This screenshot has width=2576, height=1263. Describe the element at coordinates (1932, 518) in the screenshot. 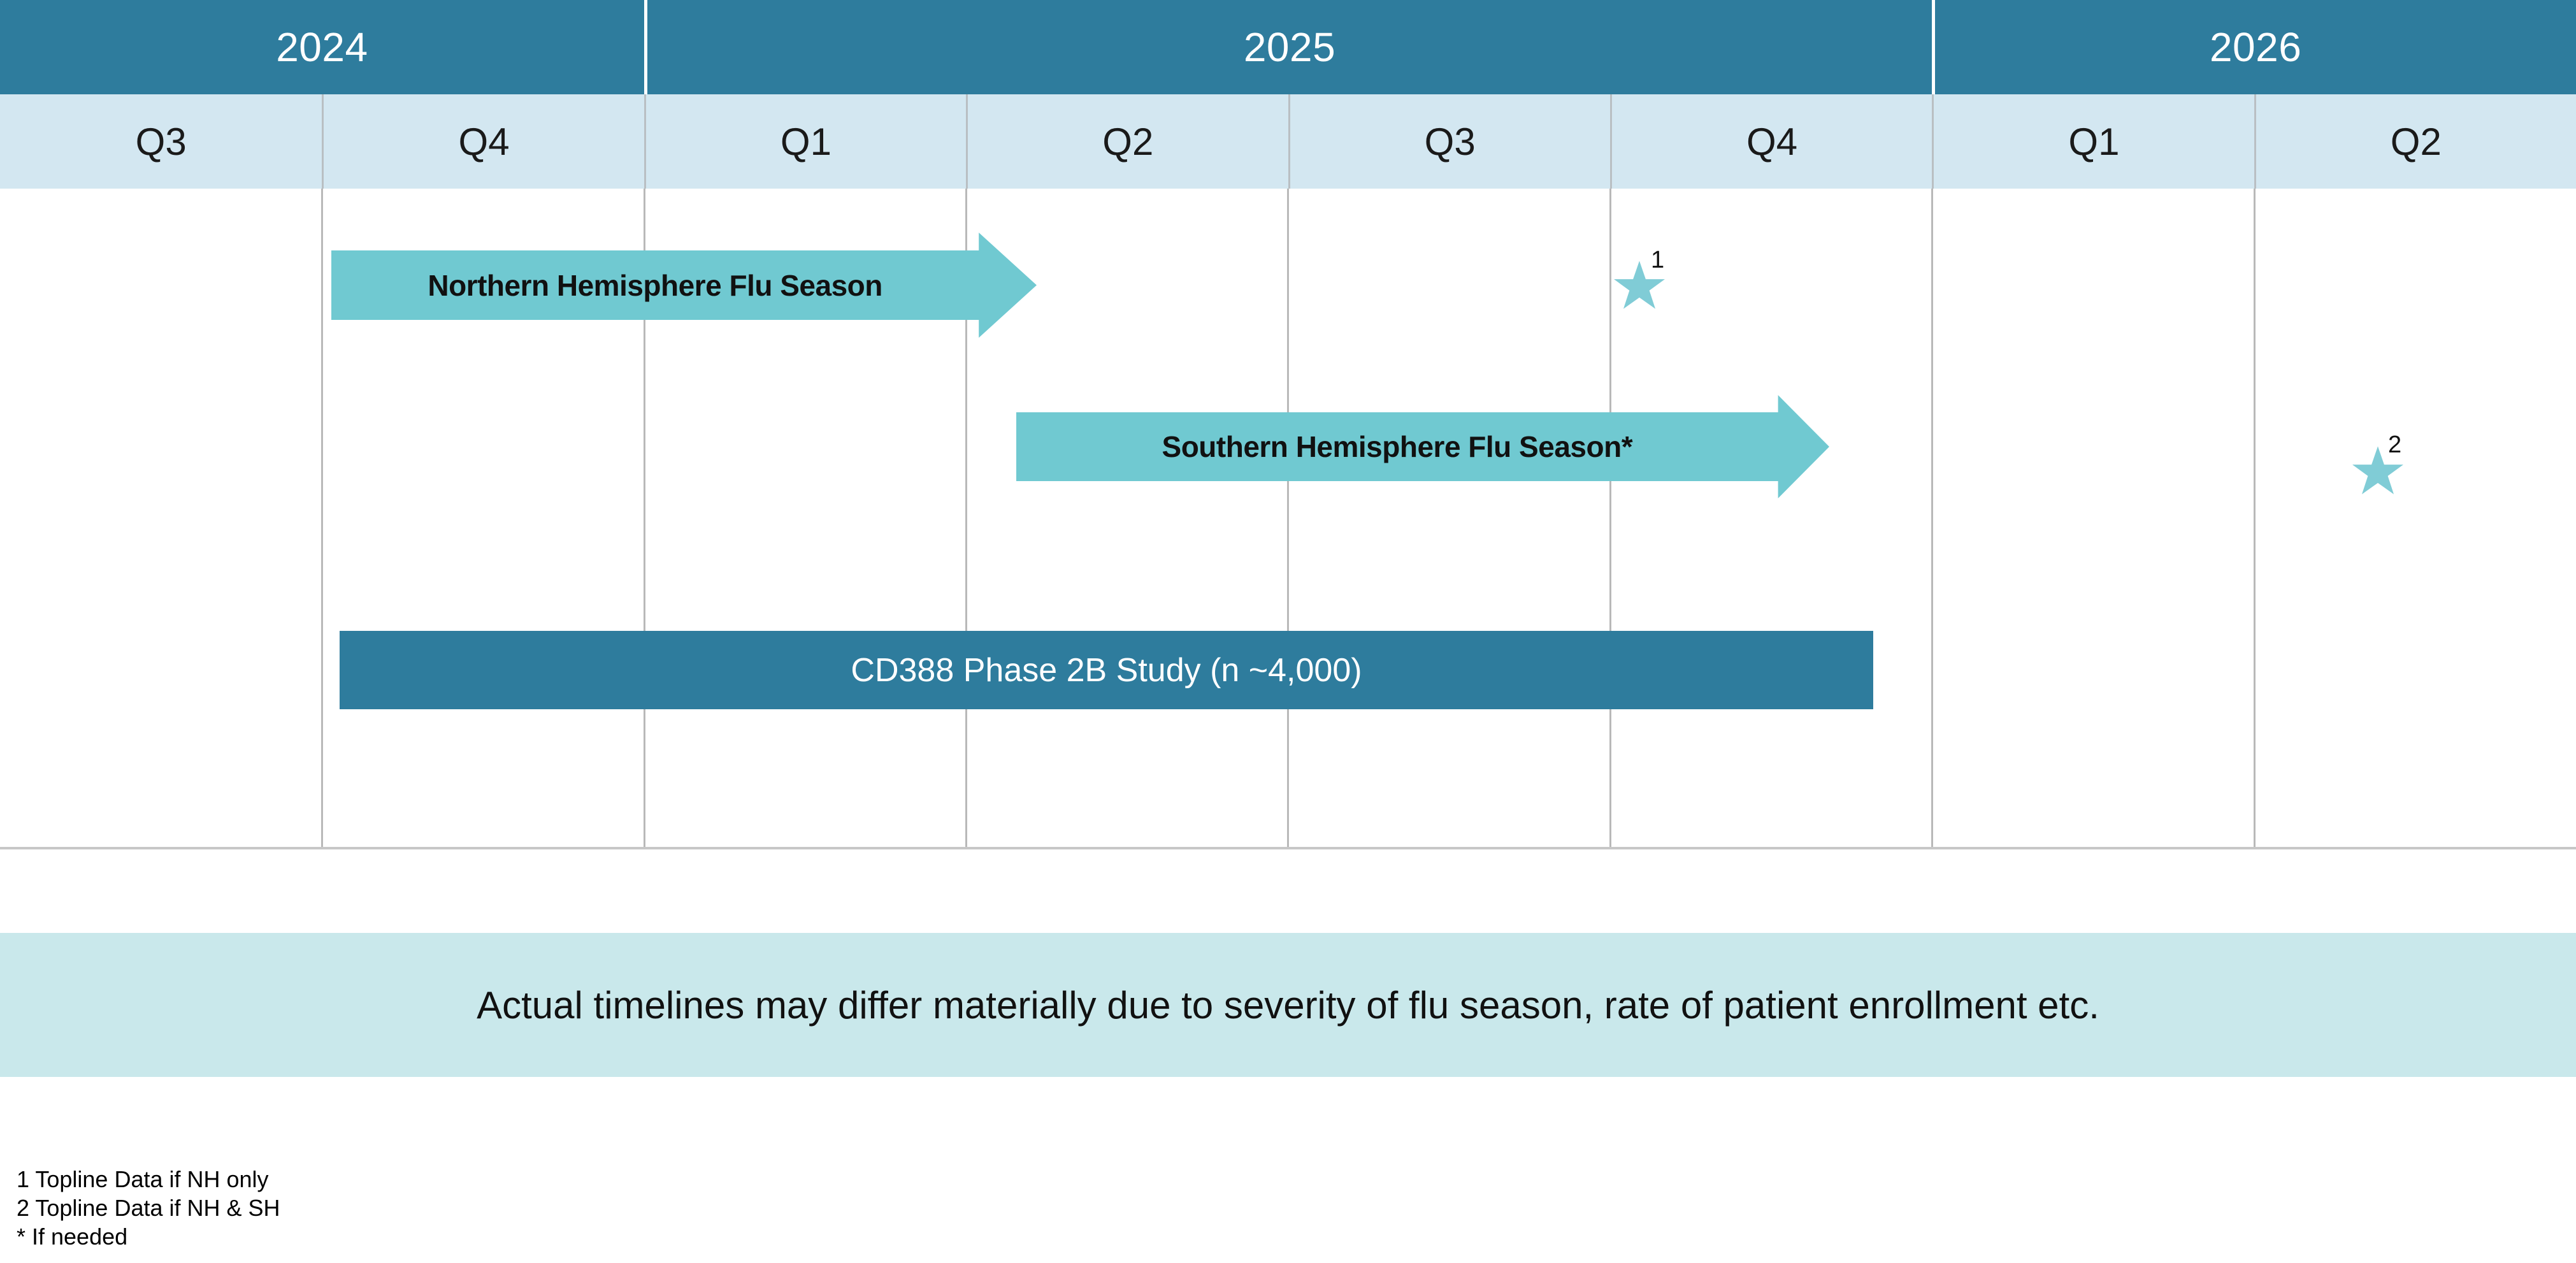

I see `gridline-q6` at that location.